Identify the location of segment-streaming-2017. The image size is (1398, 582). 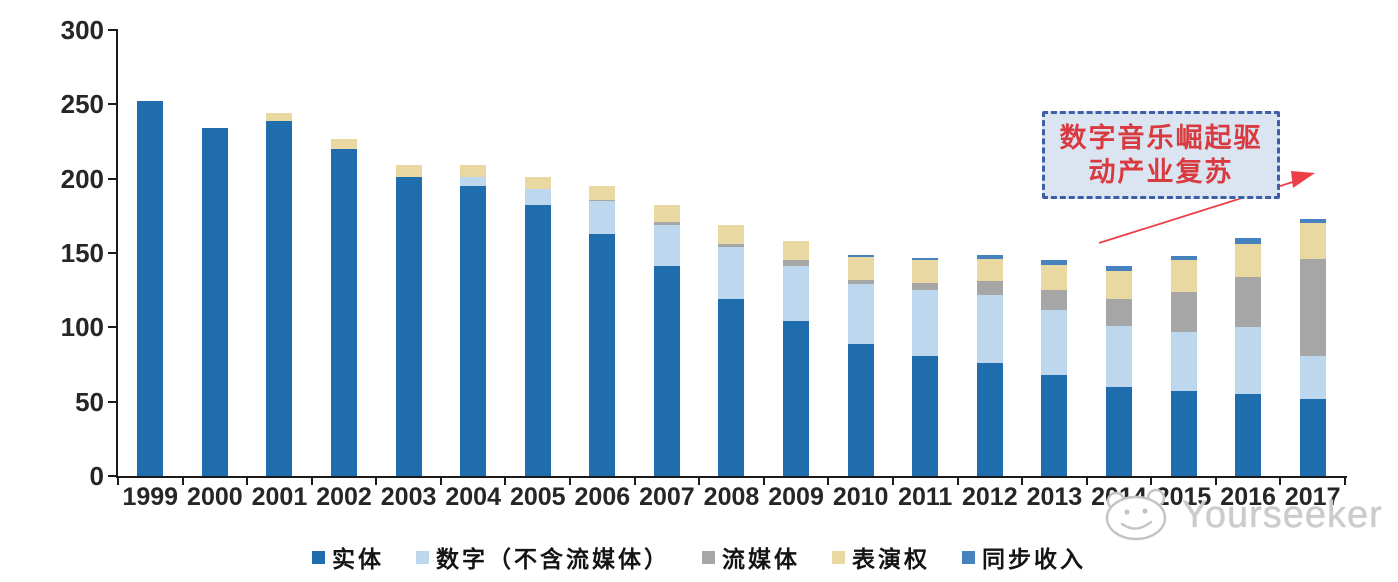
(1312, 307).